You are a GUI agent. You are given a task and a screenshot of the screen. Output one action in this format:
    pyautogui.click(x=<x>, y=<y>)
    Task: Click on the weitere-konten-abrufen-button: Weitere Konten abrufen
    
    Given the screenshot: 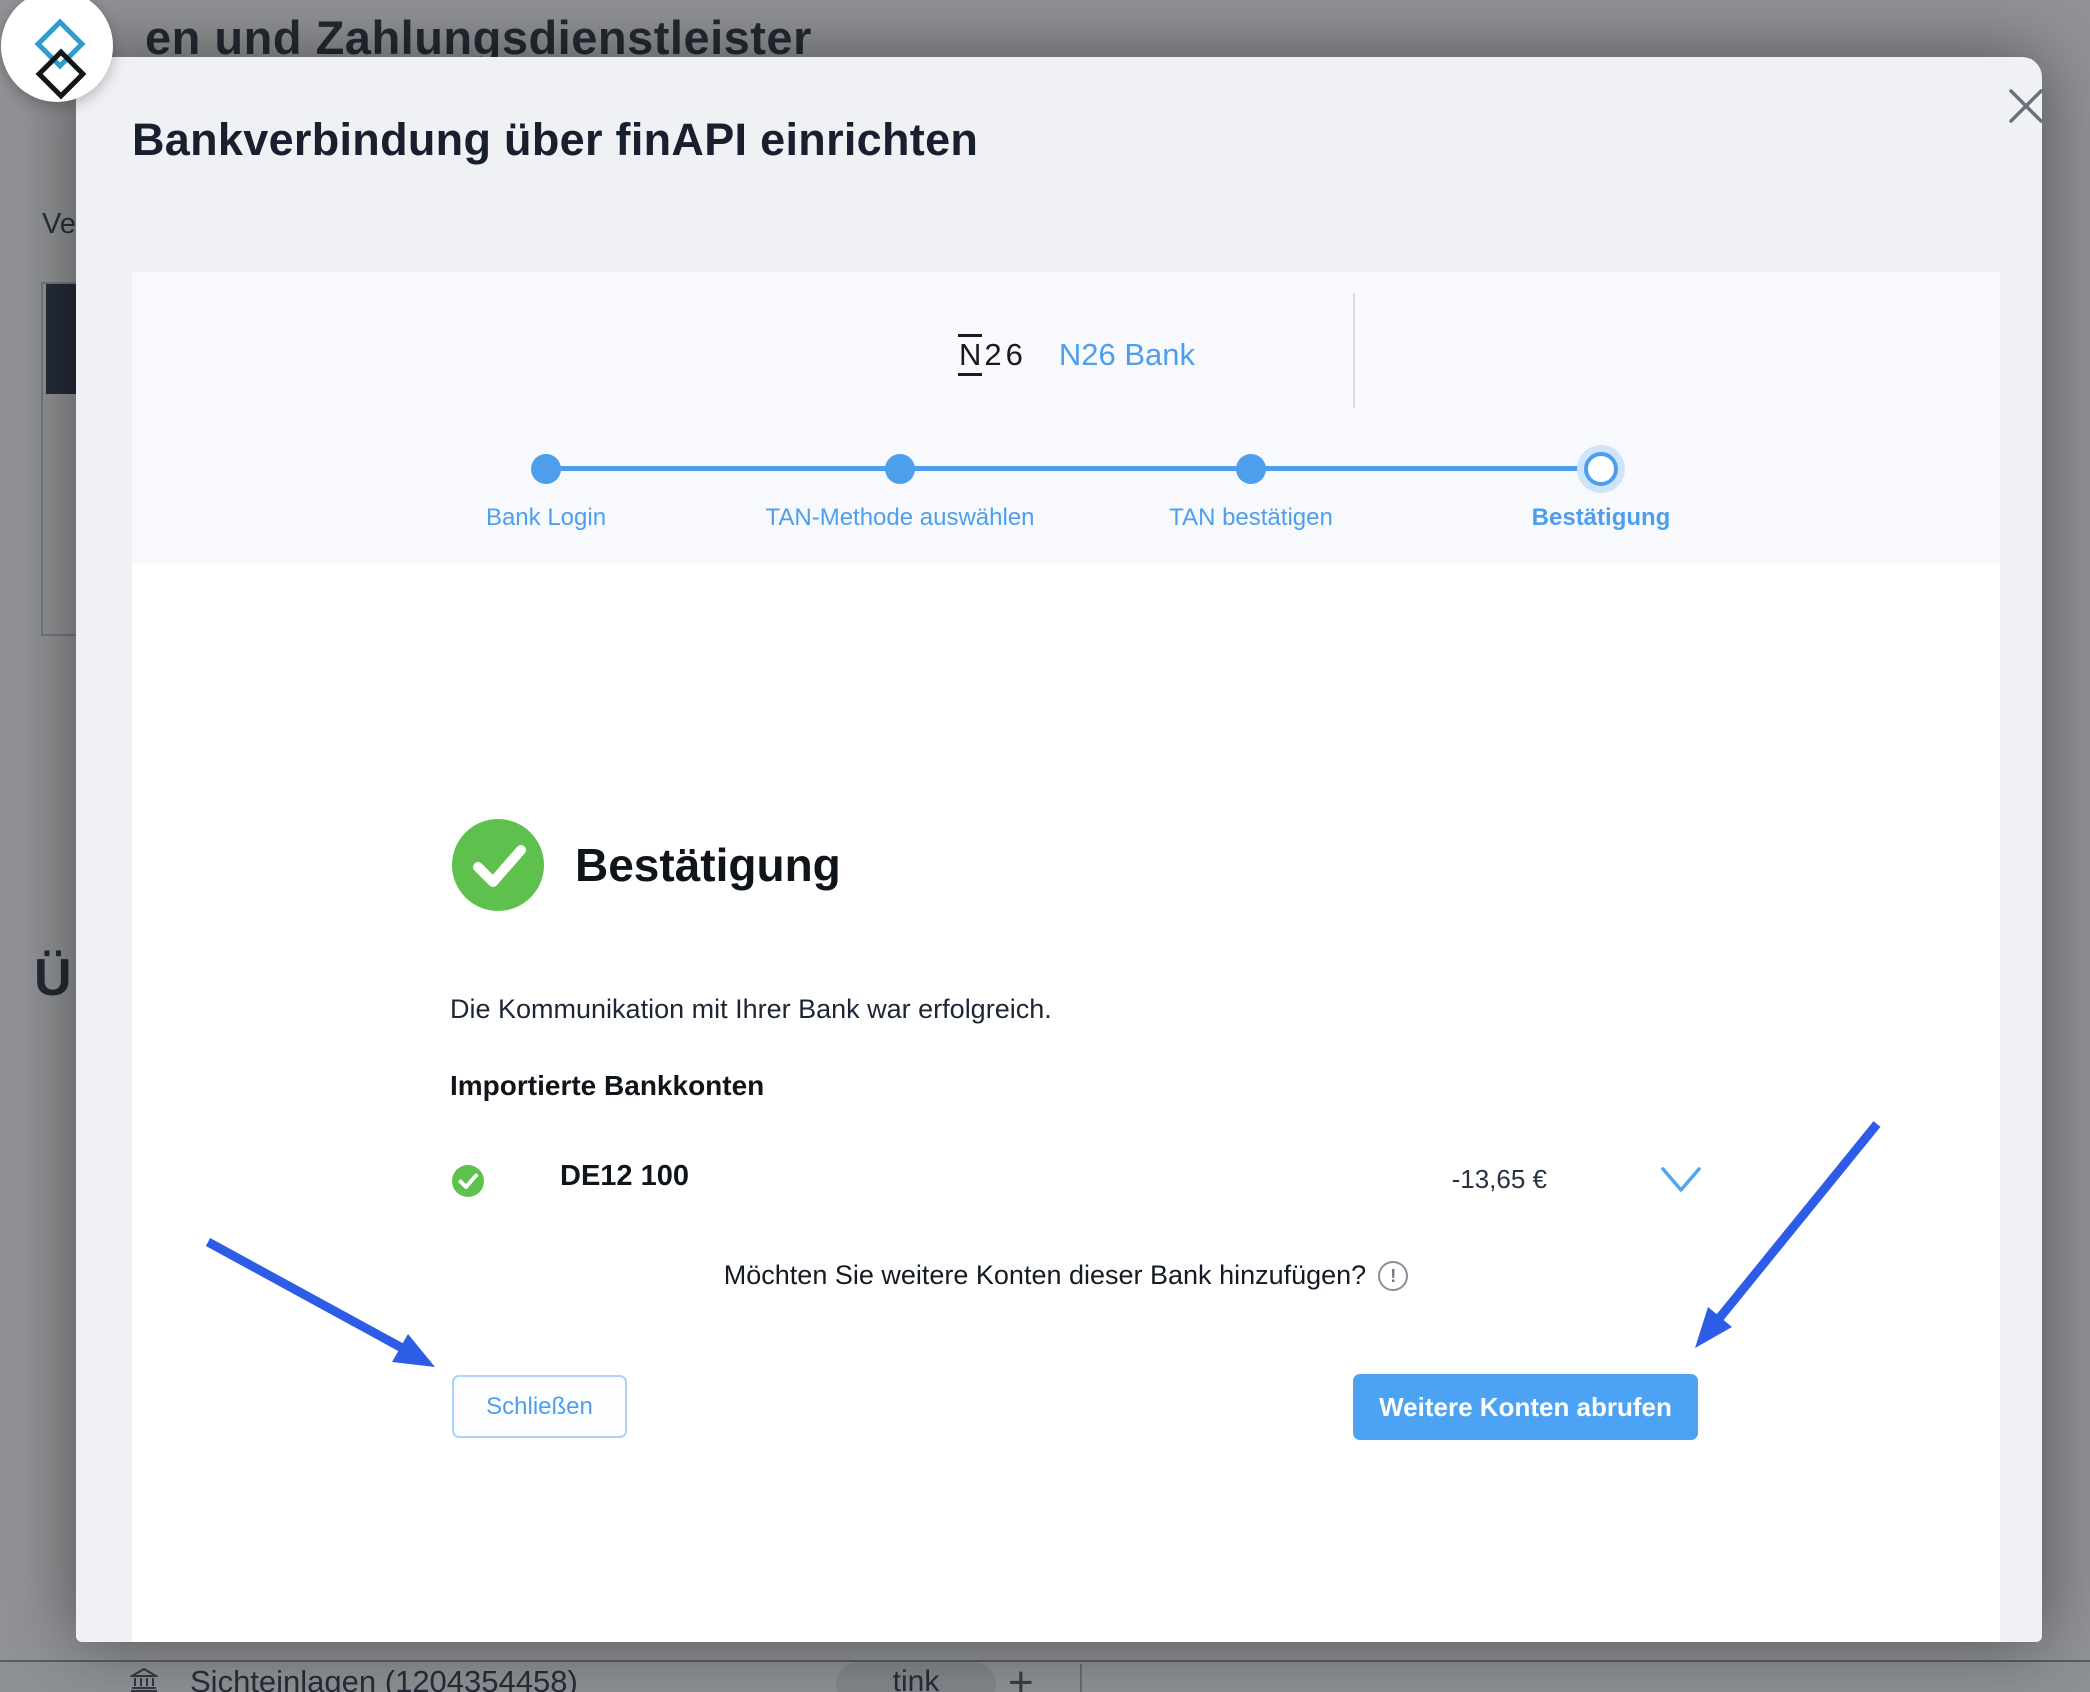 What is the action you would take?
    pyautogui.click(x=1525, y=1407)
    